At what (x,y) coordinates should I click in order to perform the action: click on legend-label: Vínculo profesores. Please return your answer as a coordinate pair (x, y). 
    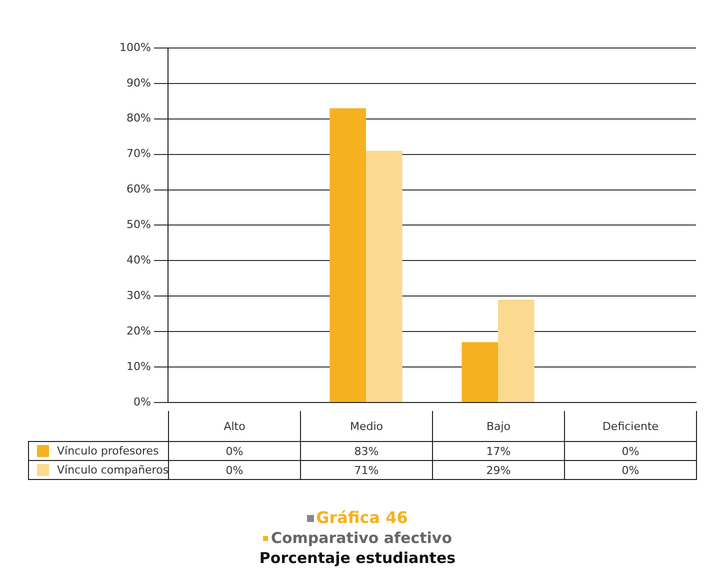
    Looking at the image, I should click on (108, 451).